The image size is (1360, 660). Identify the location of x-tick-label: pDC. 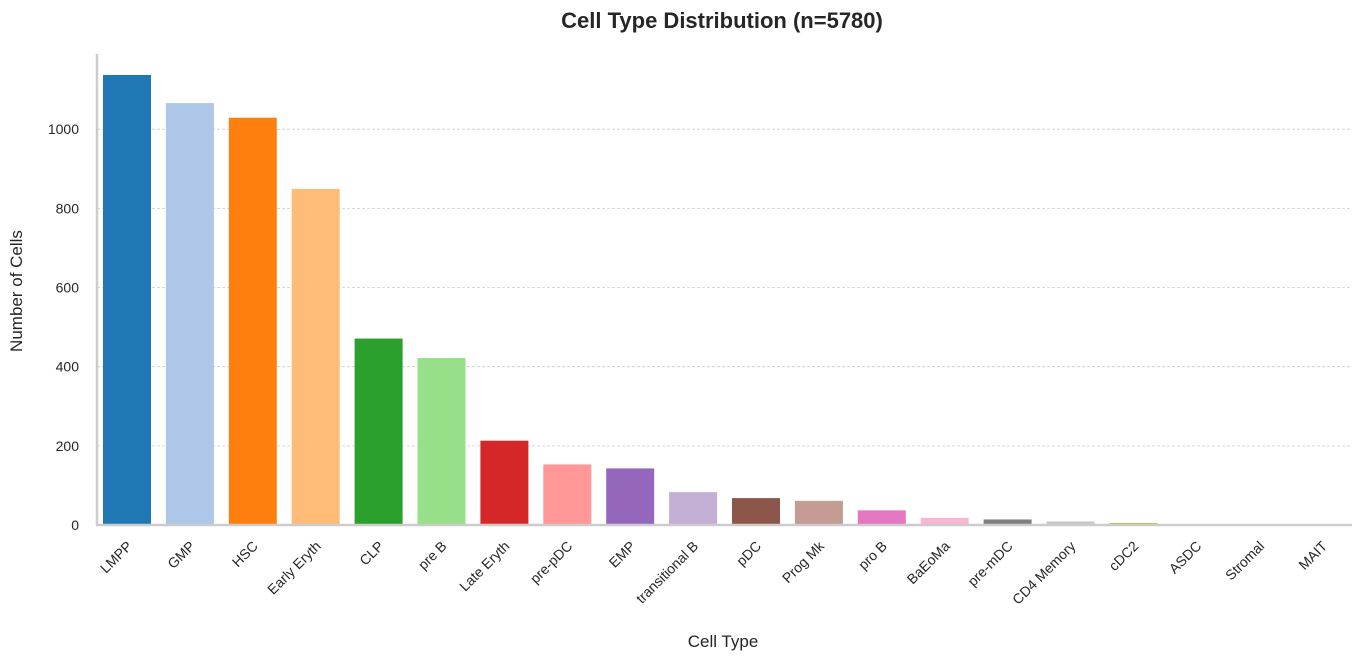
(748, 553).